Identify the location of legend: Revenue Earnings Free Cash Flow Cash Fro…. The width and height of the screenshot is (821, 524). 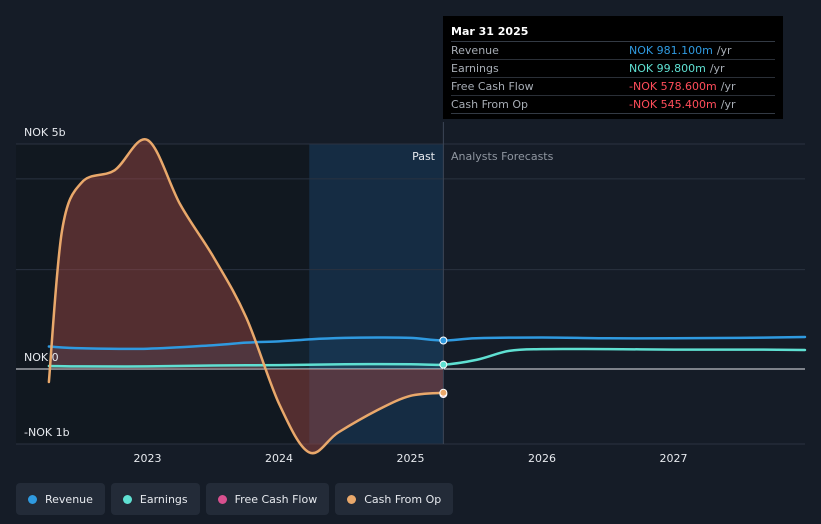
(235, 499).